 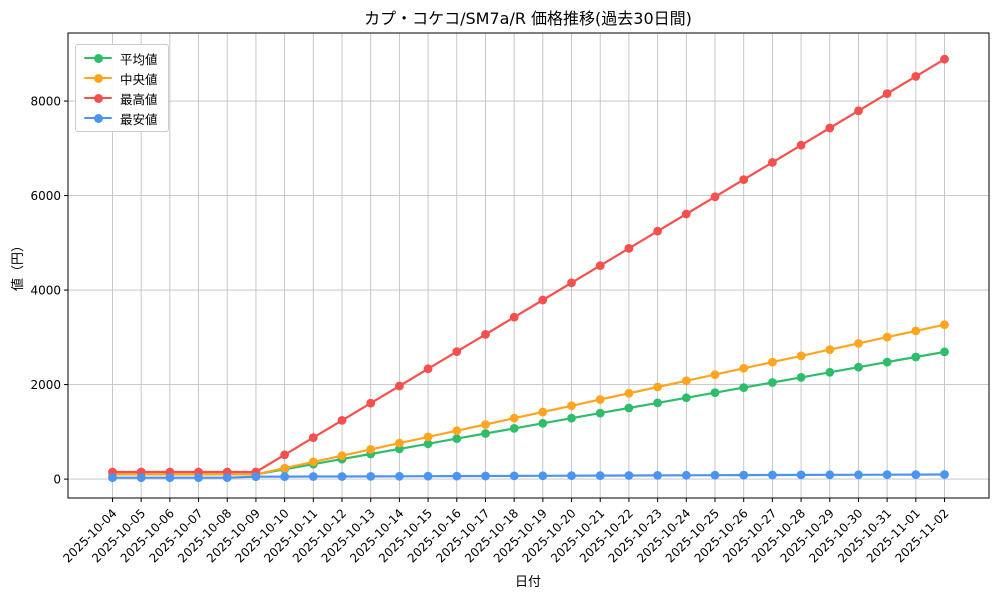 What do you see at coordinates (528, 476) in the screenshot?
I see `series-line` at bounding box center [528, 476].